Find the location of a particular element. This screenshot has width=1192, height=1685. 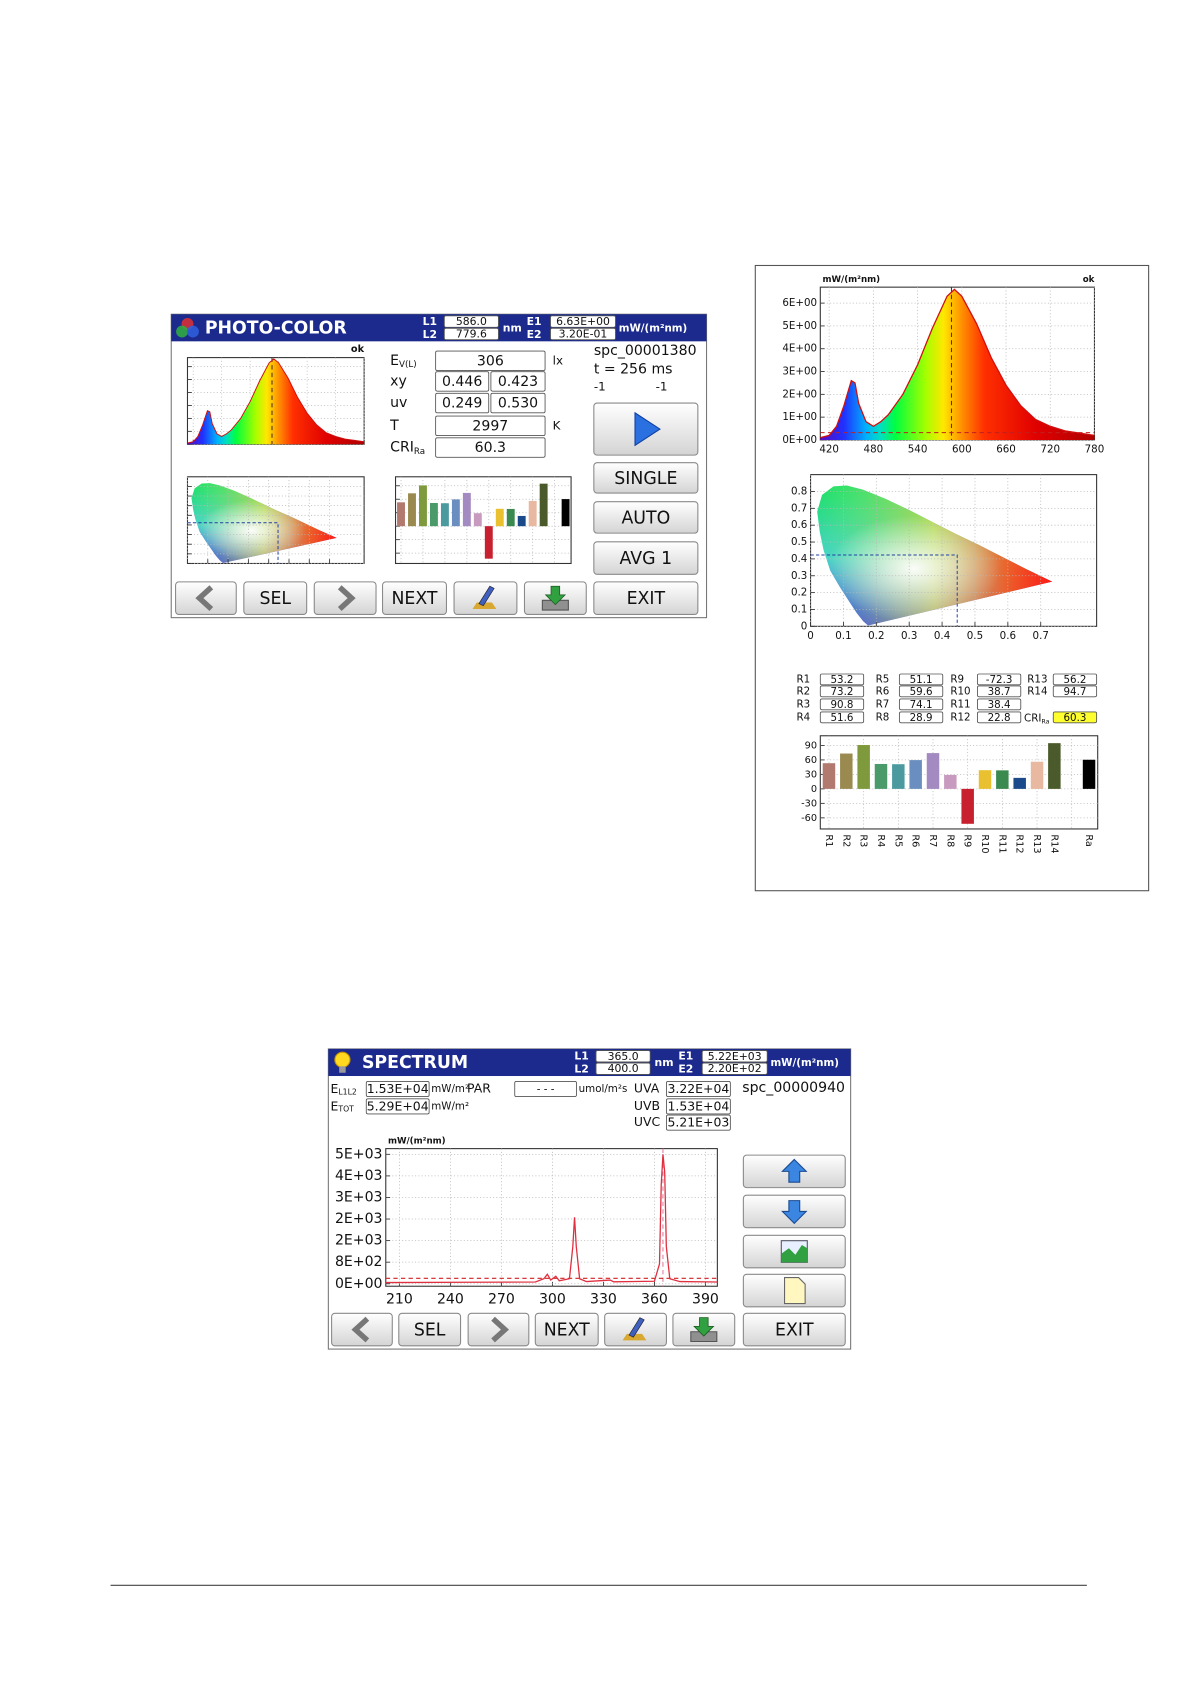

xy-cursor is located at coordinates (884, 590).